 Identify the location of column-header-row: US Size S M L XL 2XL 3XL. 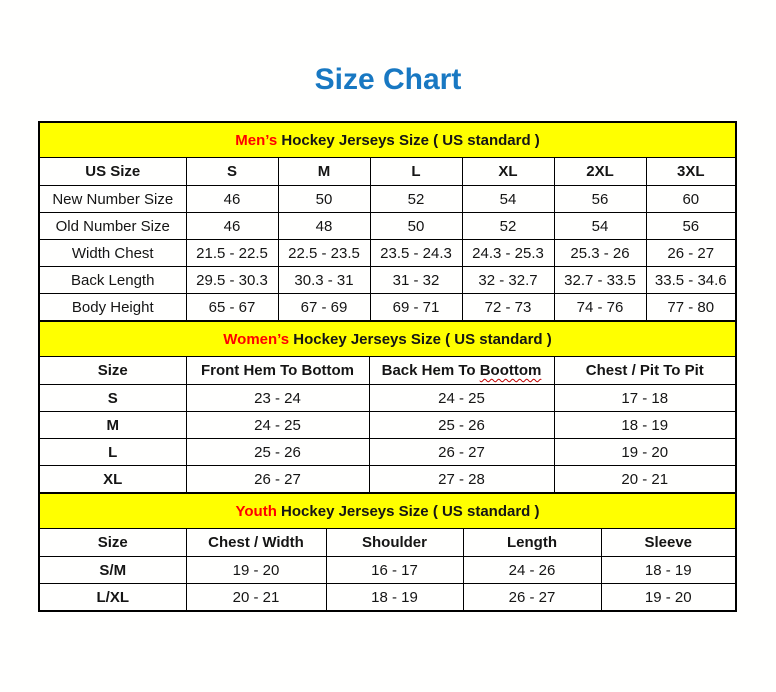
(387, 171).